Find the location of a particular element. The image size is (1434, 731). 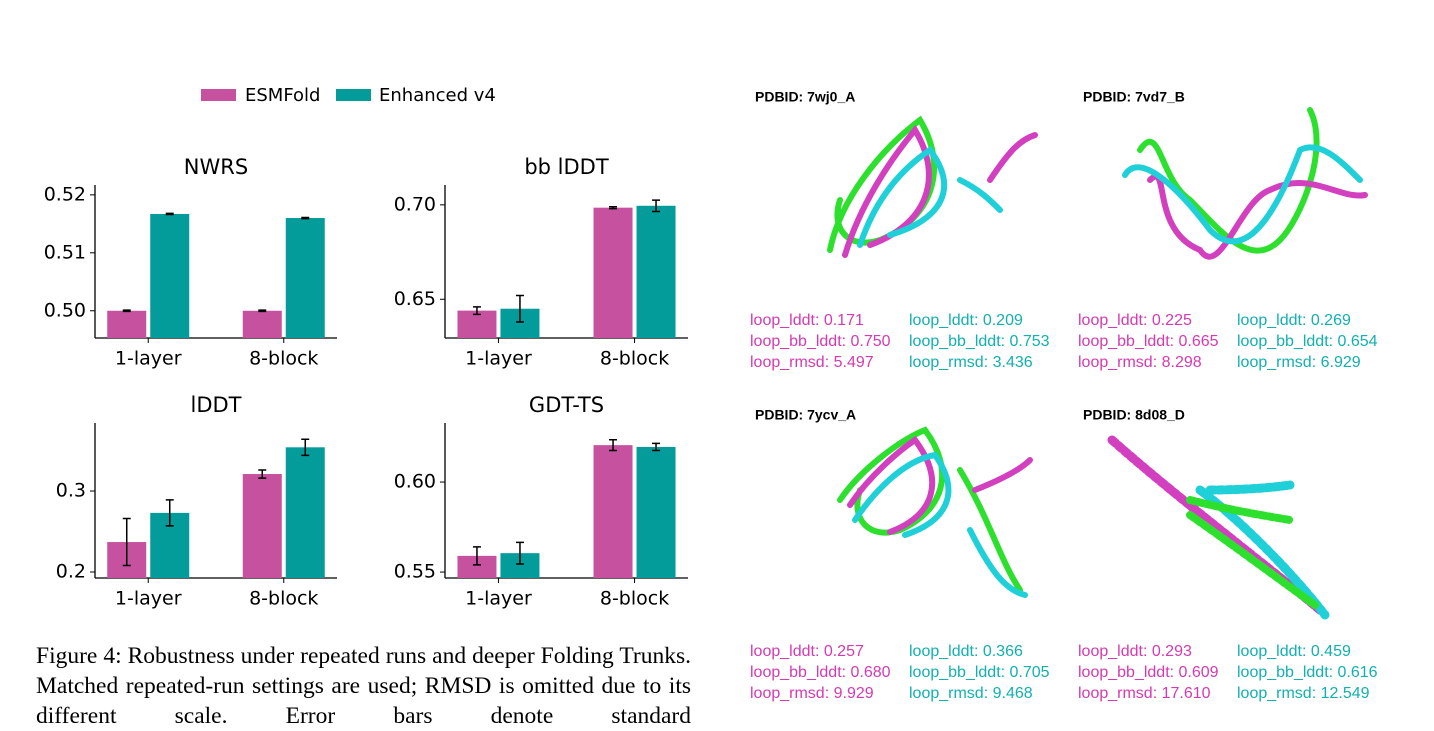

enhanced-metric: loop_rmsd: 3.436 is located at coordinates (971, 362).